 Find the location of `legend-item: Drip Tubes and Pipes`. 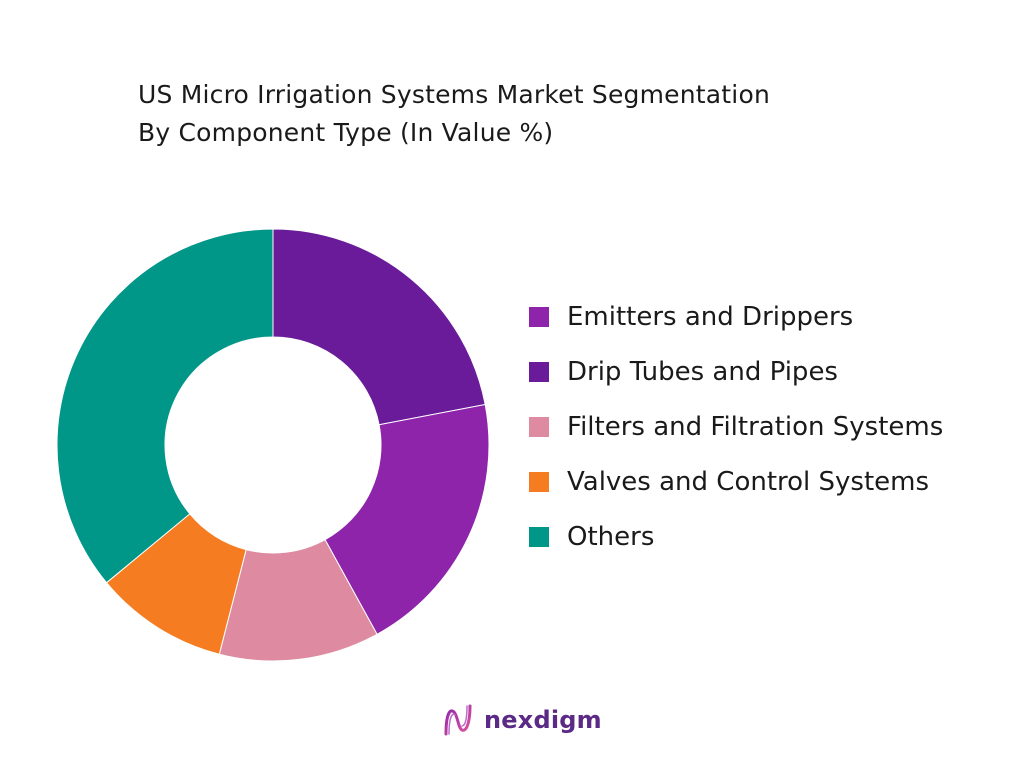

legend-item: Drip Tubes and Pipes is located at coordinates (736, 371).